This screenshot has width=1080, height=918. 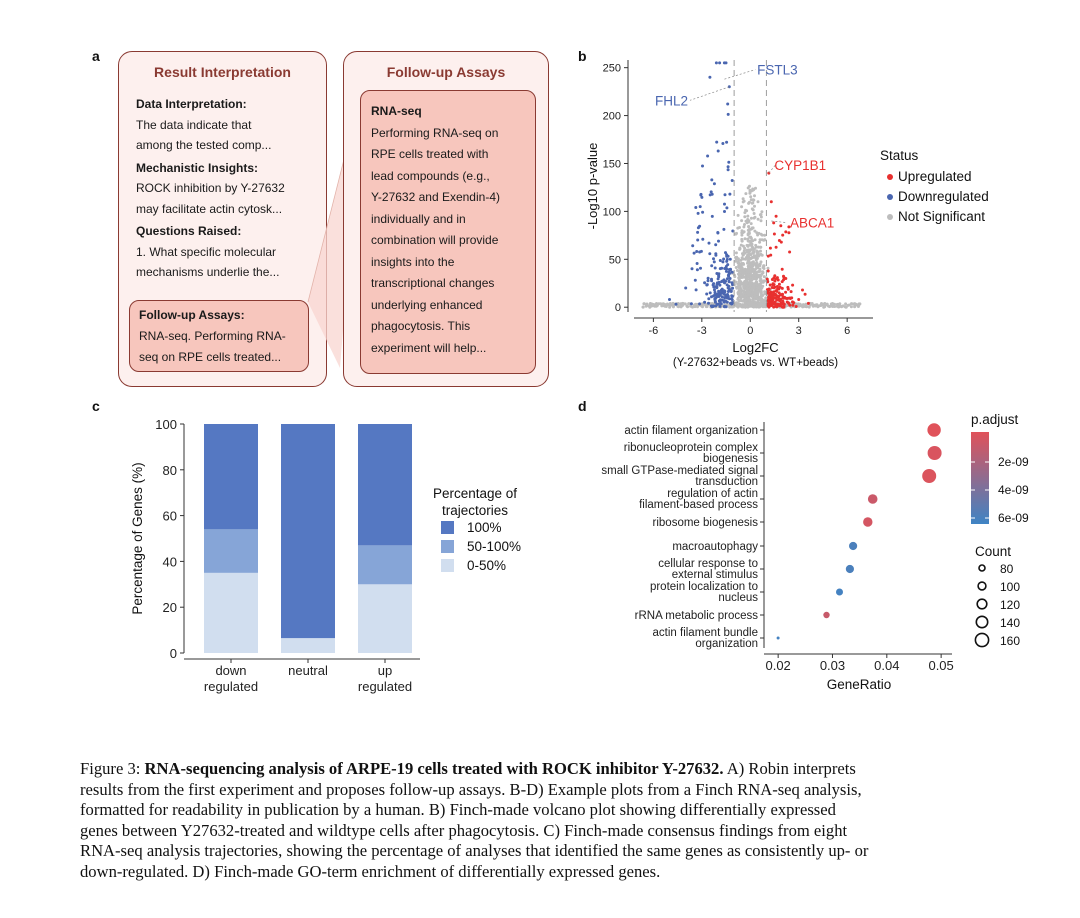 What do you see at coordinates (812, 223) in the screenshot?
I see `annotation-abca1: ABCA1` at bounding box center [812, 223].